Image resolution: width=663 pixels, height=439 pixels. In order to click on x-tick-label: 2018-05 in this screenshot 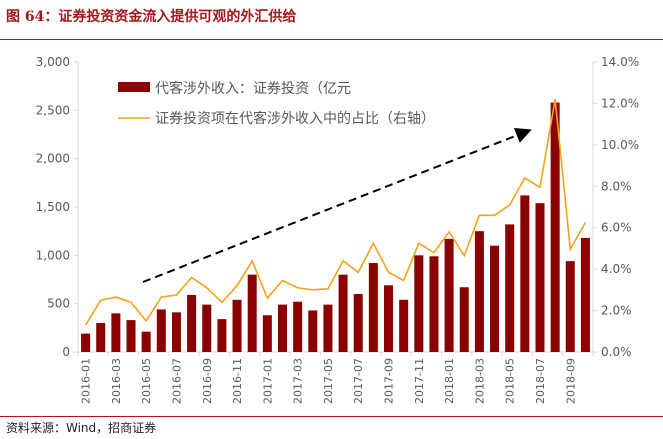, I will do `click(510, 381)`.